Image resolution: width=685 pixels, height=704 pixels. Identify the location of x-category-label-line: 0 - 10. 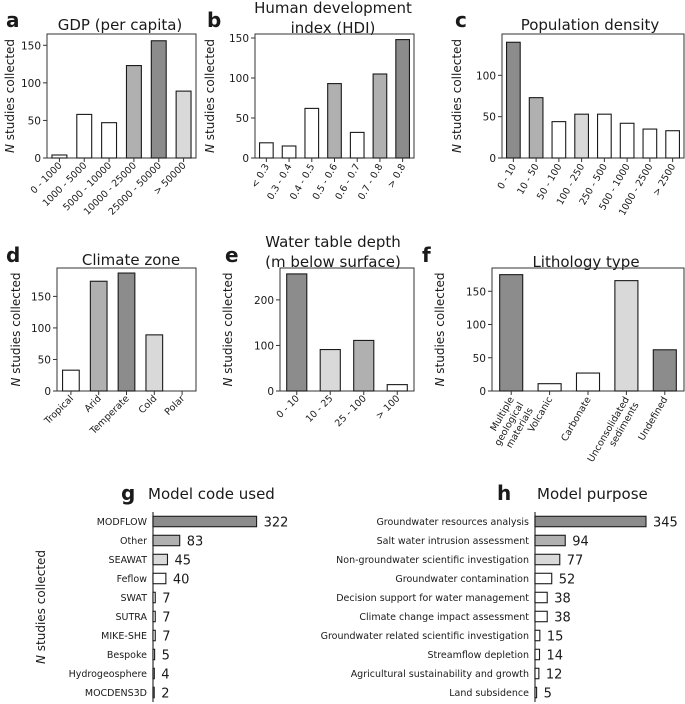
(507, 176).